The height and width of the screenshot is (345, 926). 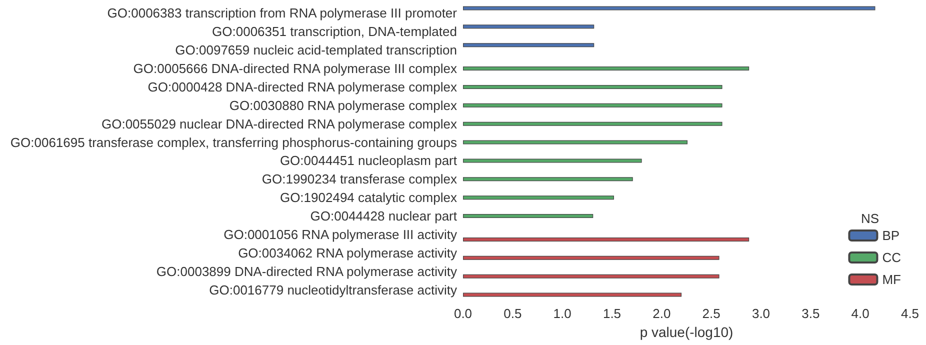 What do you see at coordinates (303, 86) in the screenshot?
I see `y-tick-label: GO:0000428 DNA-directed RNA polymerase complex` at bounding box center [303, 86].